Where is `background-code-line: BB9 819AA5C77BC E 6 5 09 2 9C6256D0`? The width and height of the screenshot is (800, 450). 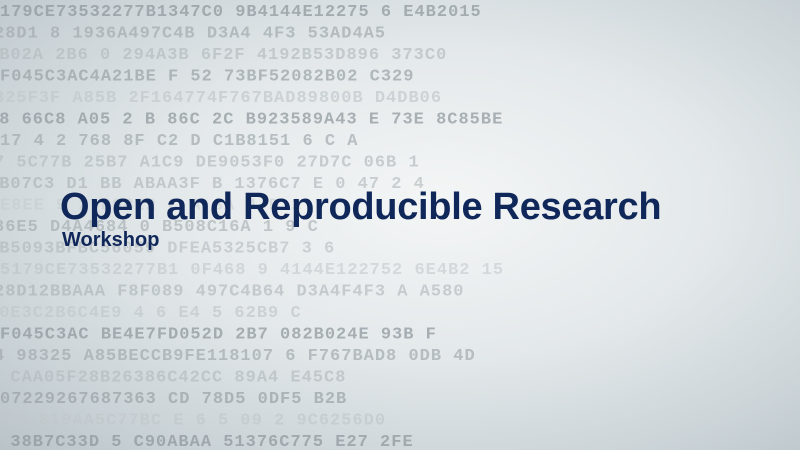 background-code-line: BB9 819AA5C77BC E 6 5 09 2 9C6256D0 is located at coordinates (193, 421).